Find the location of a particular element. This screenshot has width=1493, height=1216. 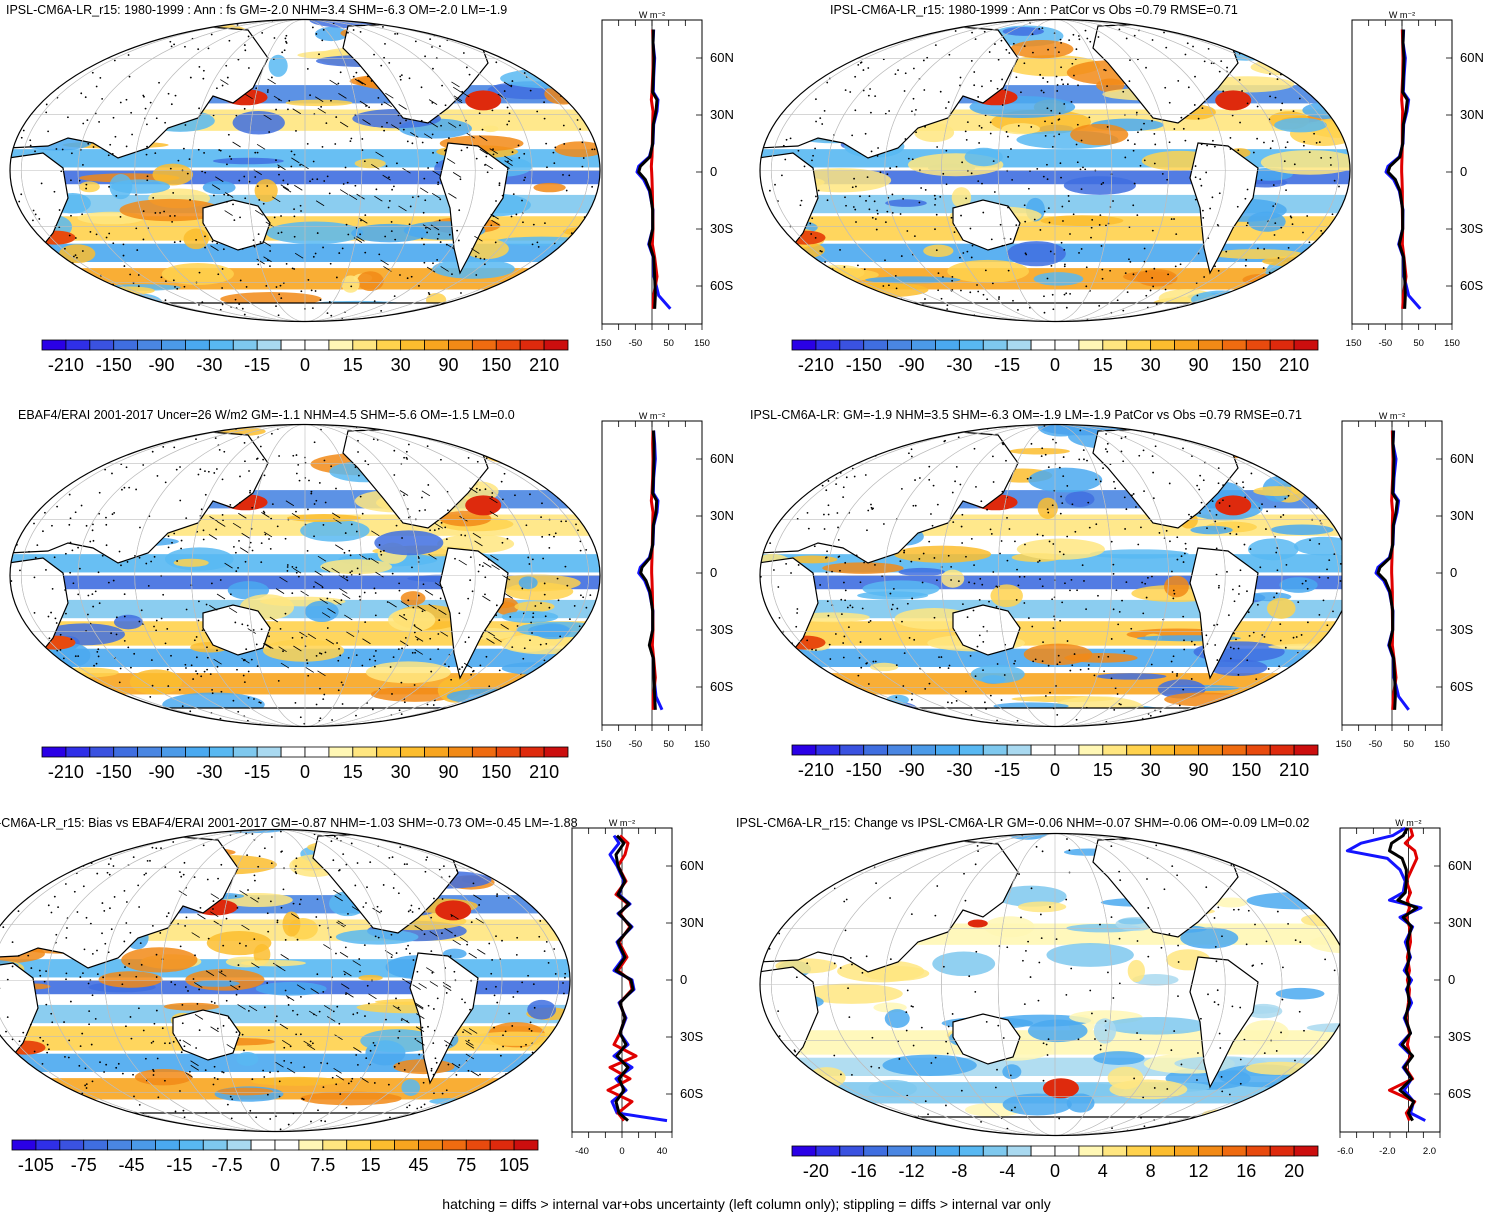

lat-tick-label: 60S is located at coordinates (1471, 285).